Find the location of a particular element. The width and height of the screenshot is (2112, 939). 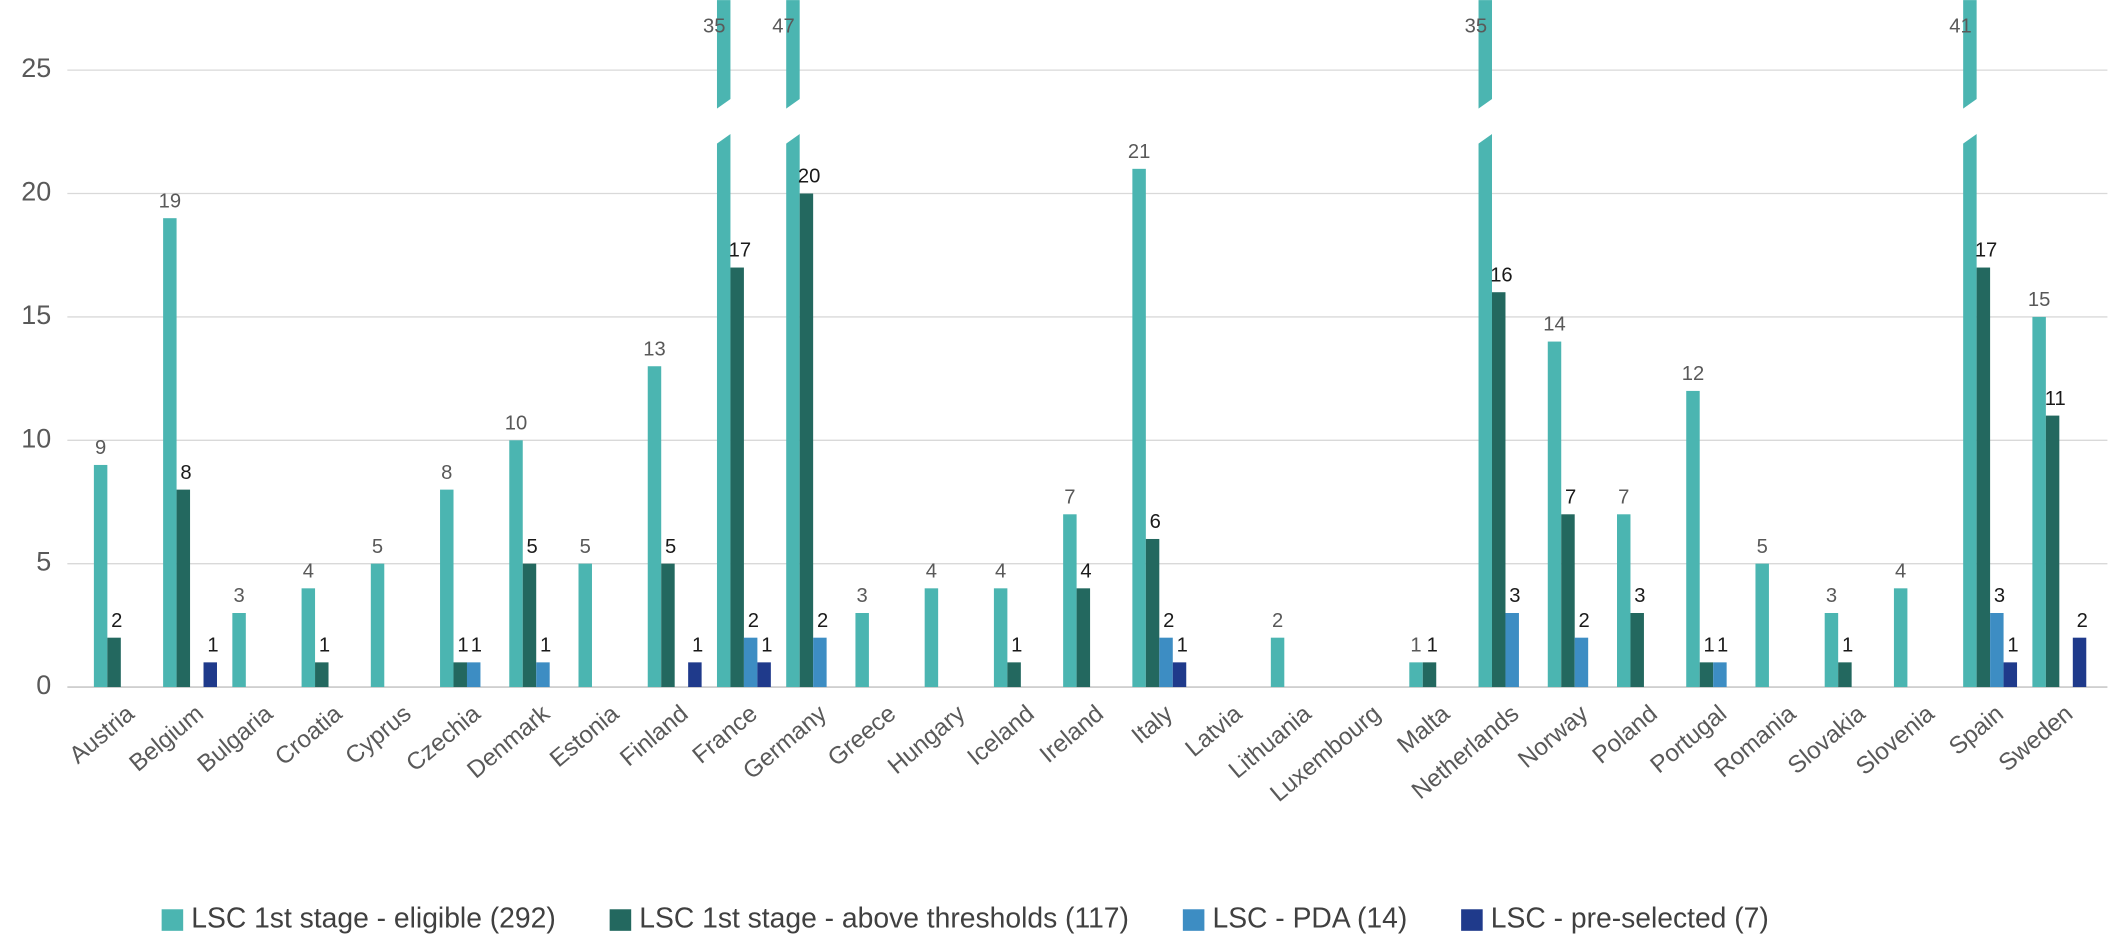

y-tick-label: 10 is located at coordinates (36, 438).